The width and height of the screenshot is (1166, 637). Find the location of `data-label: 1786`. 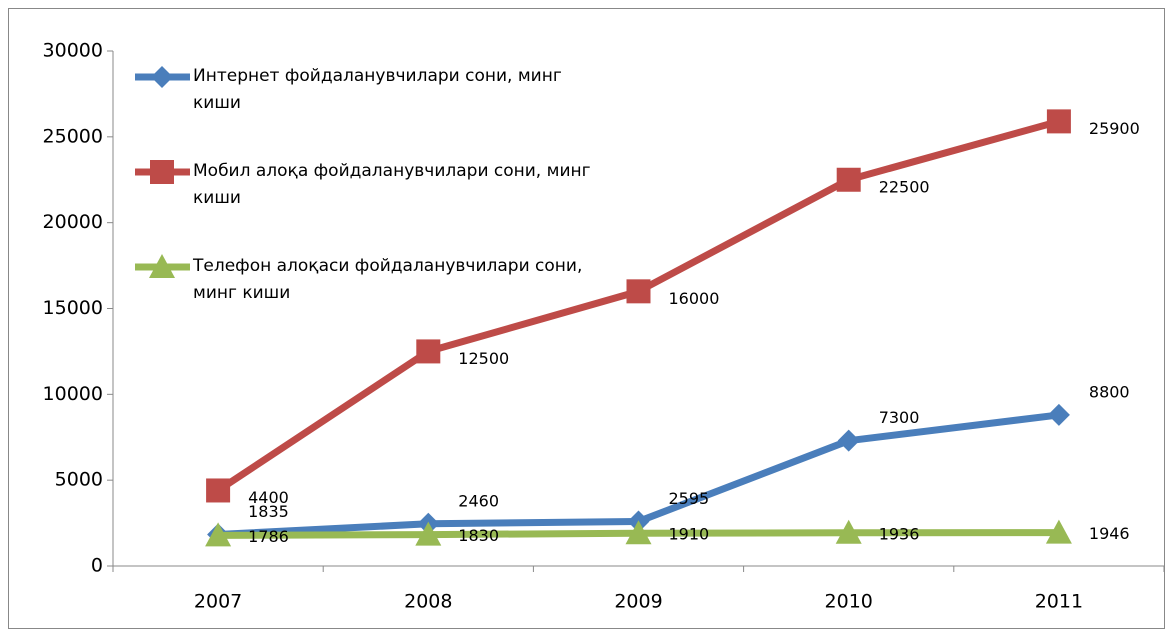

data-label: 1786 is located at coordinates (268, 536).